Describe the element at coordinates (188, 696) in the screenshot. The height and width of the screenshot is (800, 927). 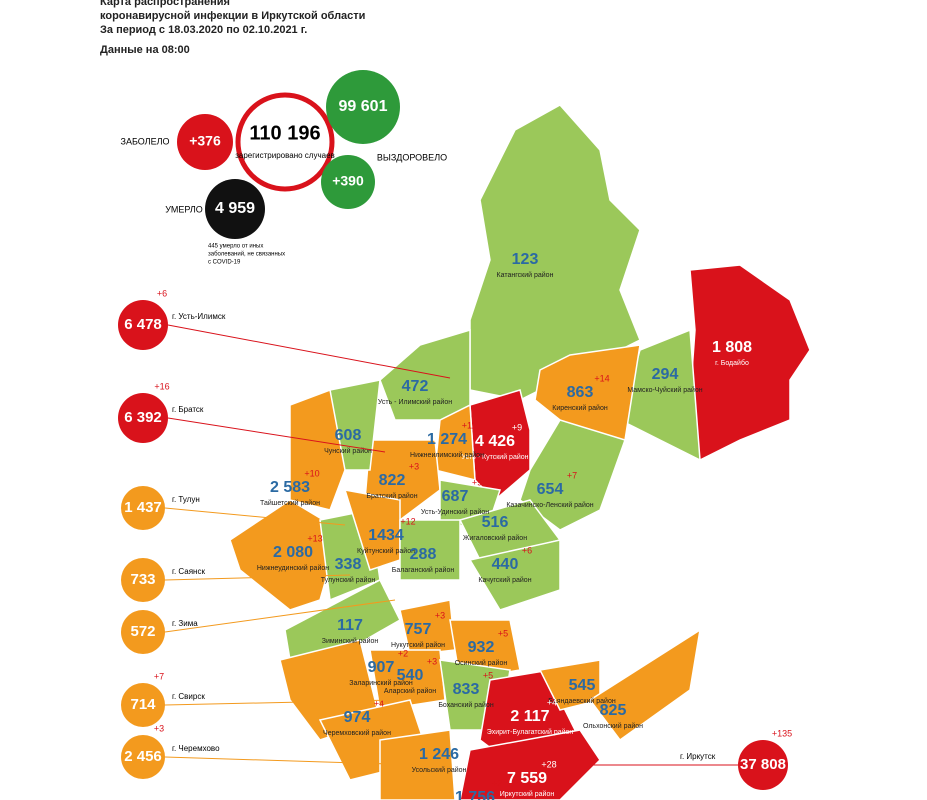
I see `city-name: г. Свирск` at that location.